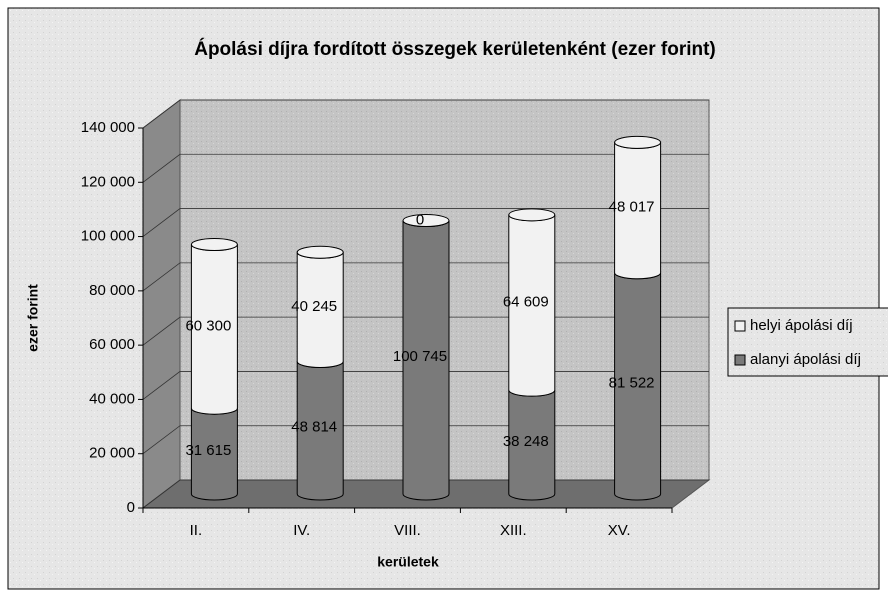  Describe the element at coordinates (632, 207) in the screenshot. I see `data-label: 48 017` at that location.